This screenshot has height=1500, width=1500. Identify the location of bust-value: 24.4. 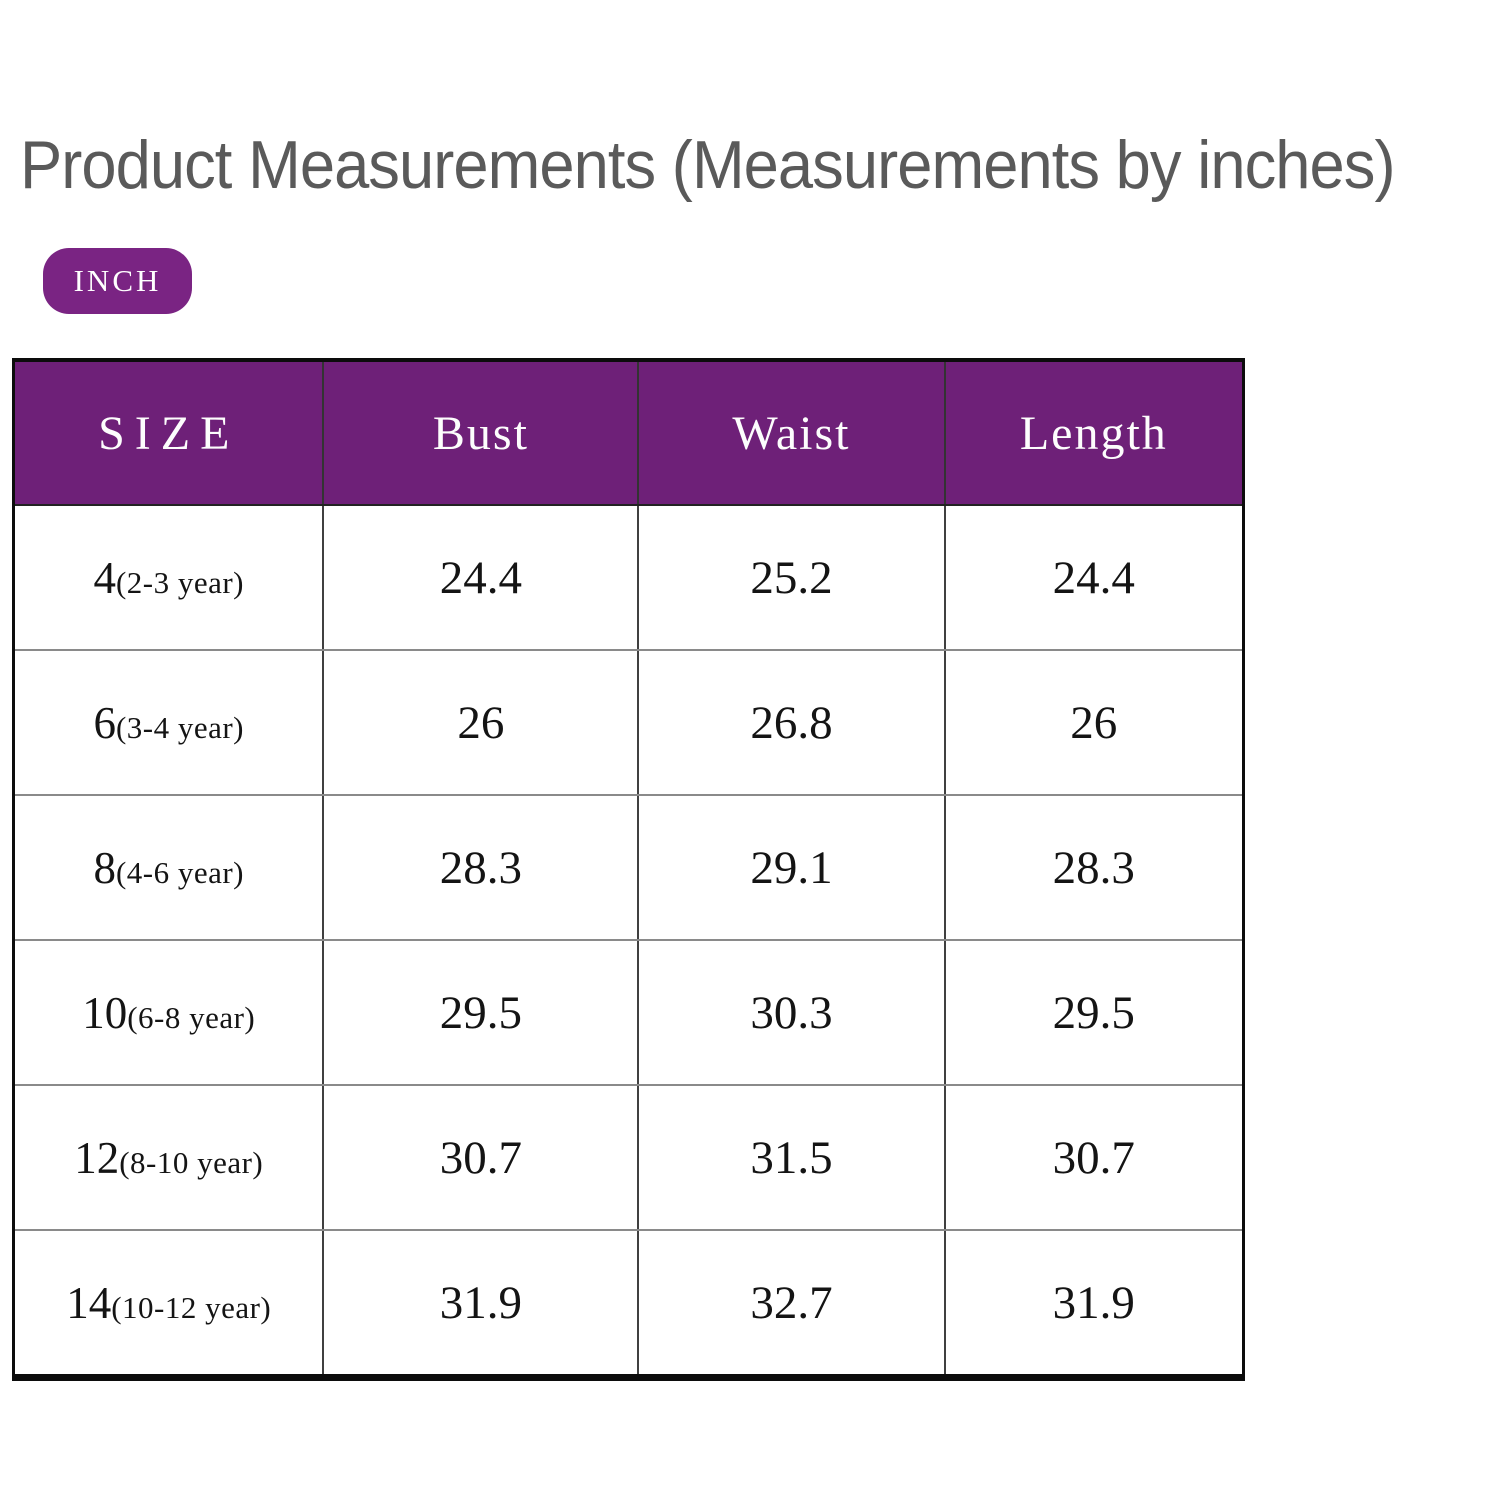
(481, 577).